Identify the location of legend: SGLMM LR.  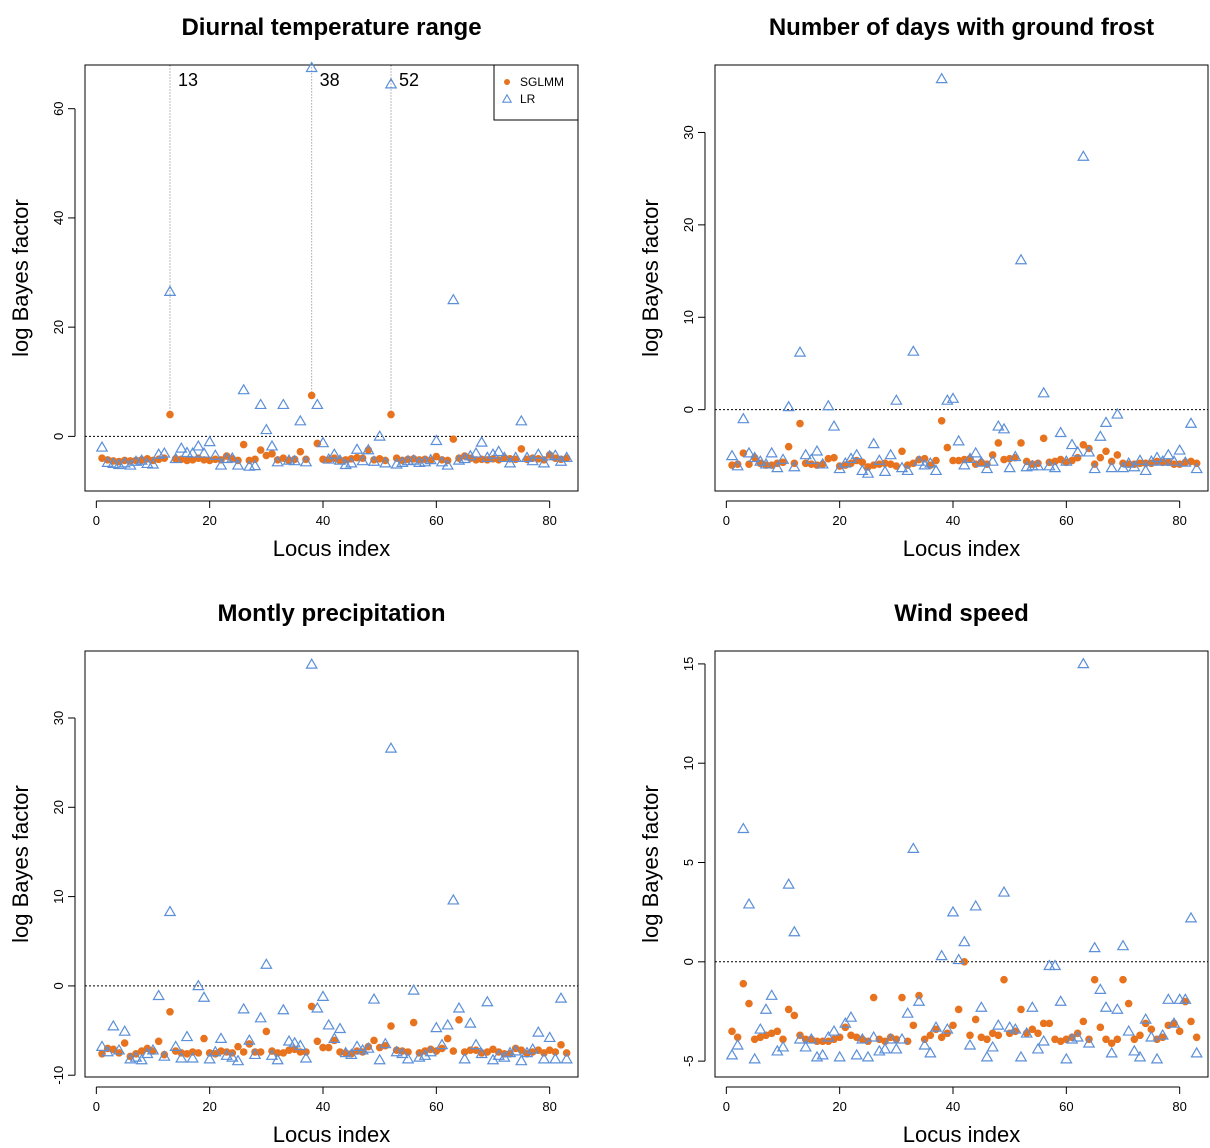
(536, 92).